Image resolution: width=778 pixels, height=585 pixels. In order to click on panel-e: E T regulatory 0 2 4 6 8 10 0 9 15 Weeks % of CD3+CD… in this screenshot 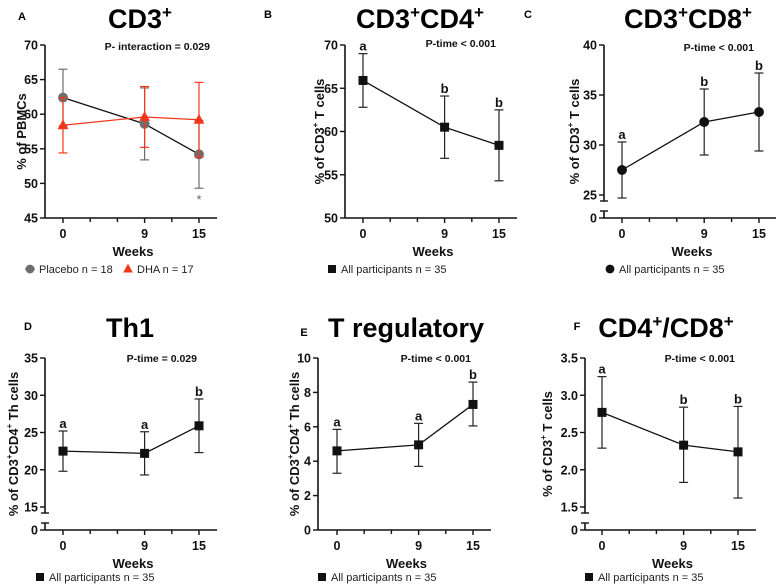, I will do `click(388, 448)`.